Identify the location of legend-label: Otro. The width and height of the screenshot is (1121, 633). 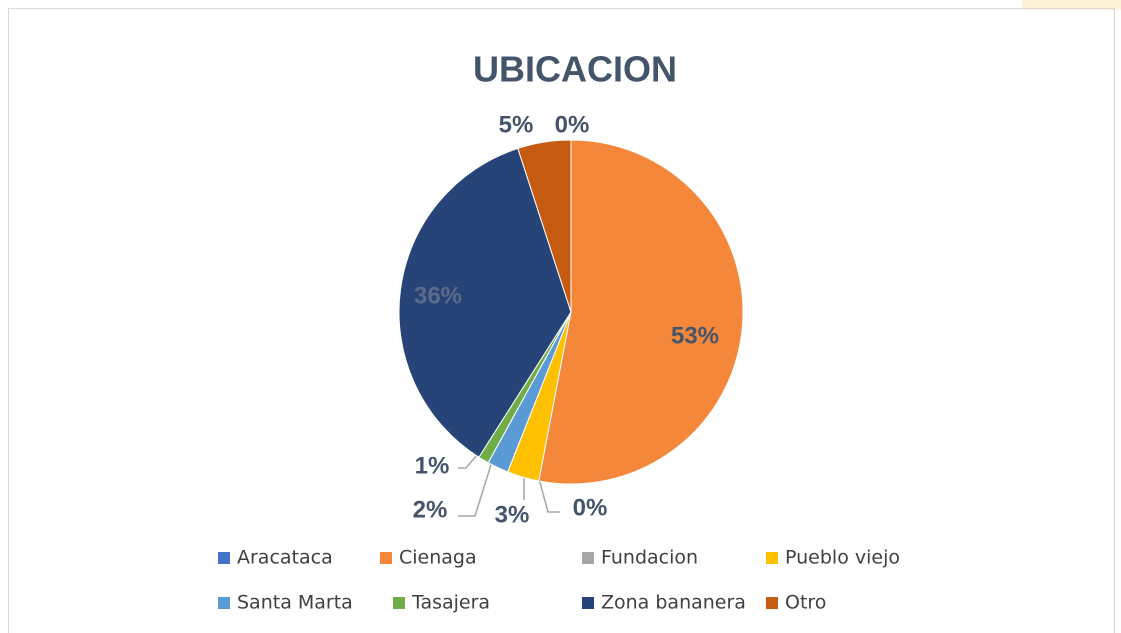
(805, 603).